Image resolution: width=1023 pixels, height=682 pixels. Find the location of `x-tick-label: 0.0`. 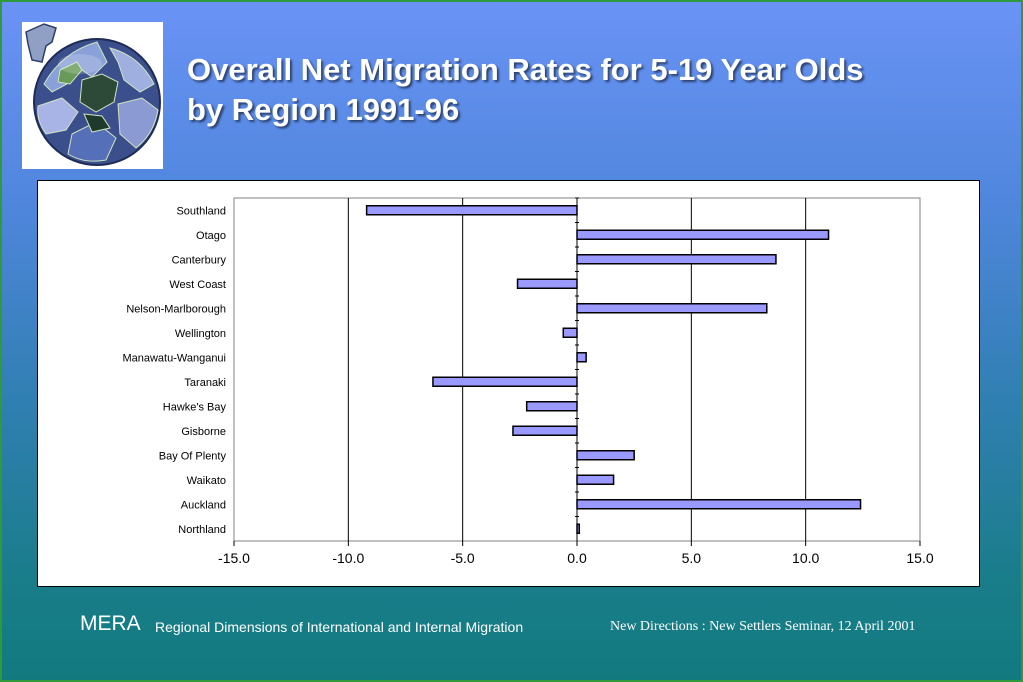

x-tick-label: 0.0 is located at coordinates (577, 558).